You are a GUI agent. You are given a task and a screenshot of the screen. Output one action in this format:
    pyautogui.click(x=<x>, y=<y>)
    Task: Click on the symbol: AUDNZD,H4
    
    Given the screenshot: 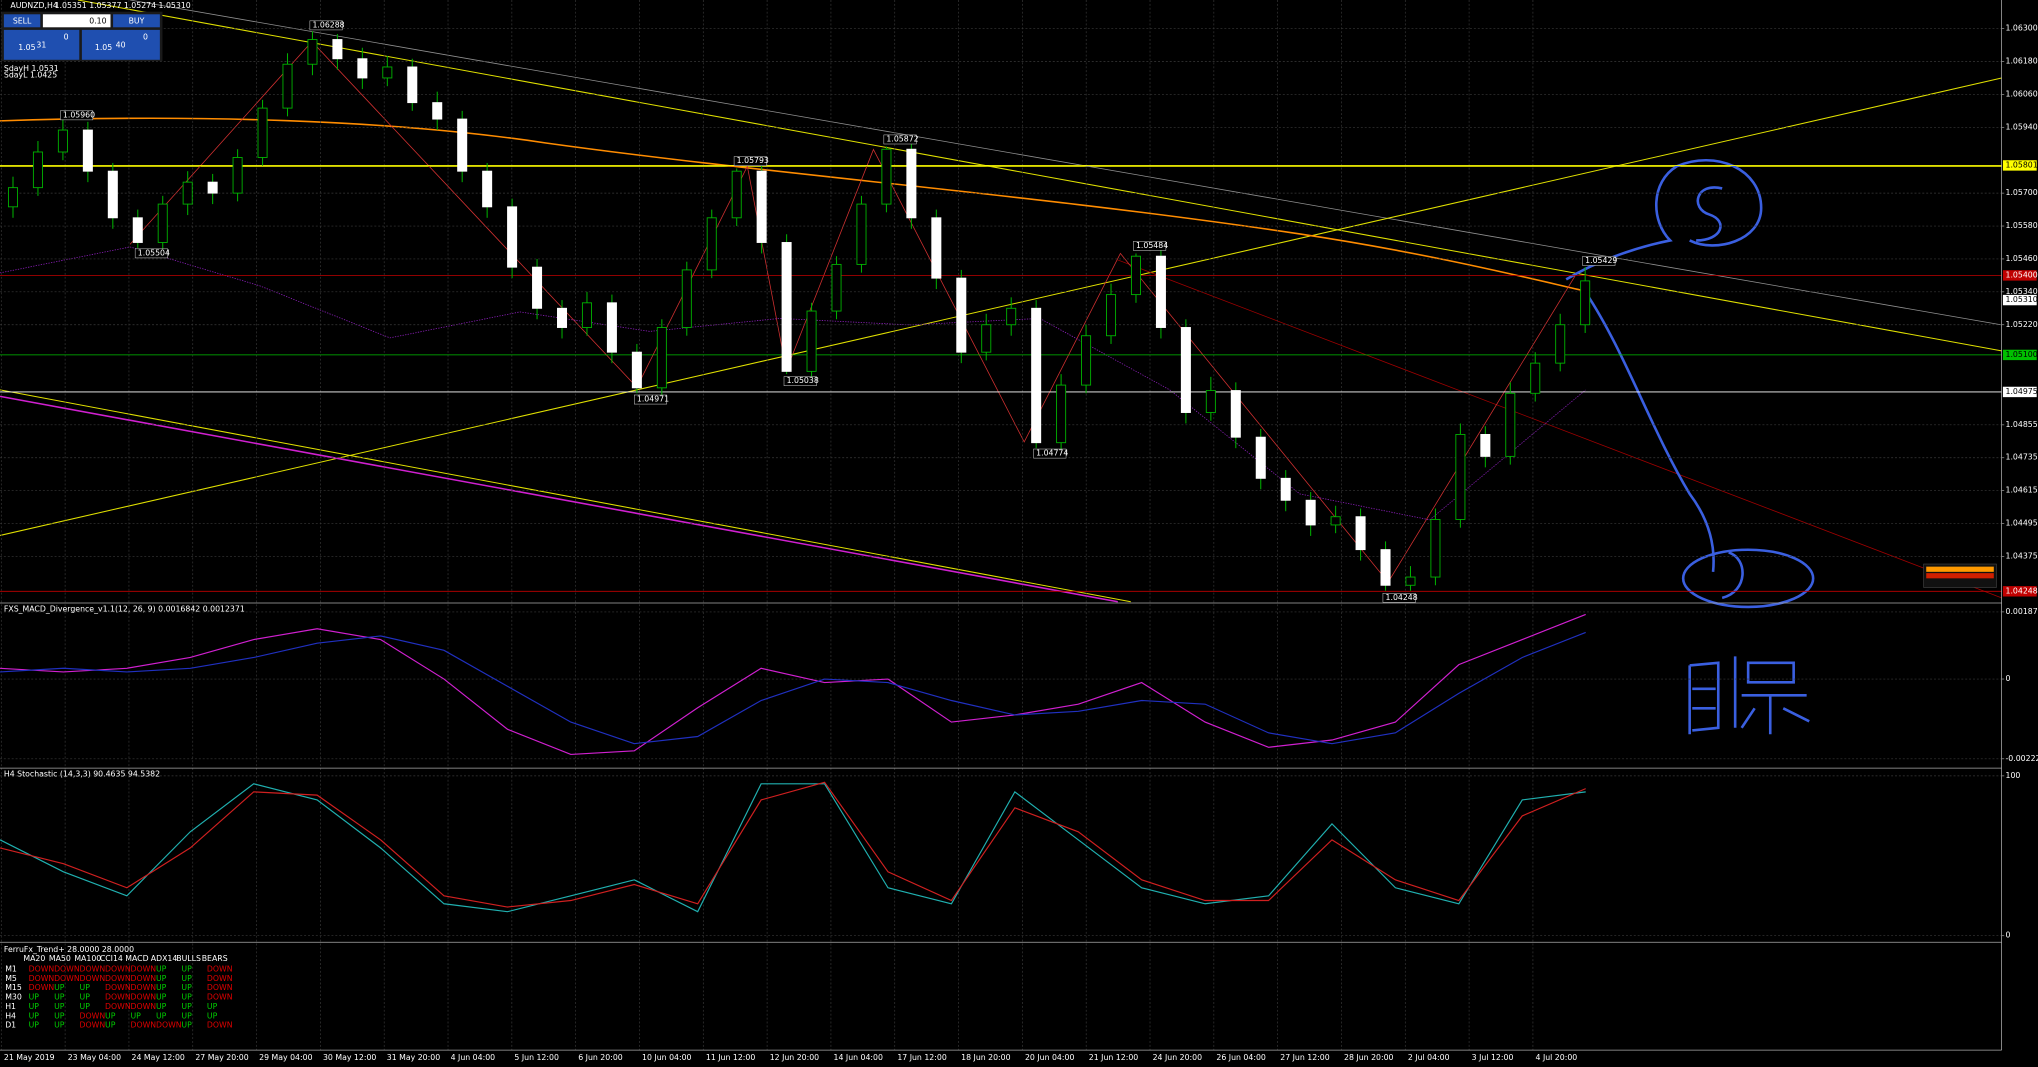 What is the action you would take?
    pyautogui.click(x=33, y=5)
    